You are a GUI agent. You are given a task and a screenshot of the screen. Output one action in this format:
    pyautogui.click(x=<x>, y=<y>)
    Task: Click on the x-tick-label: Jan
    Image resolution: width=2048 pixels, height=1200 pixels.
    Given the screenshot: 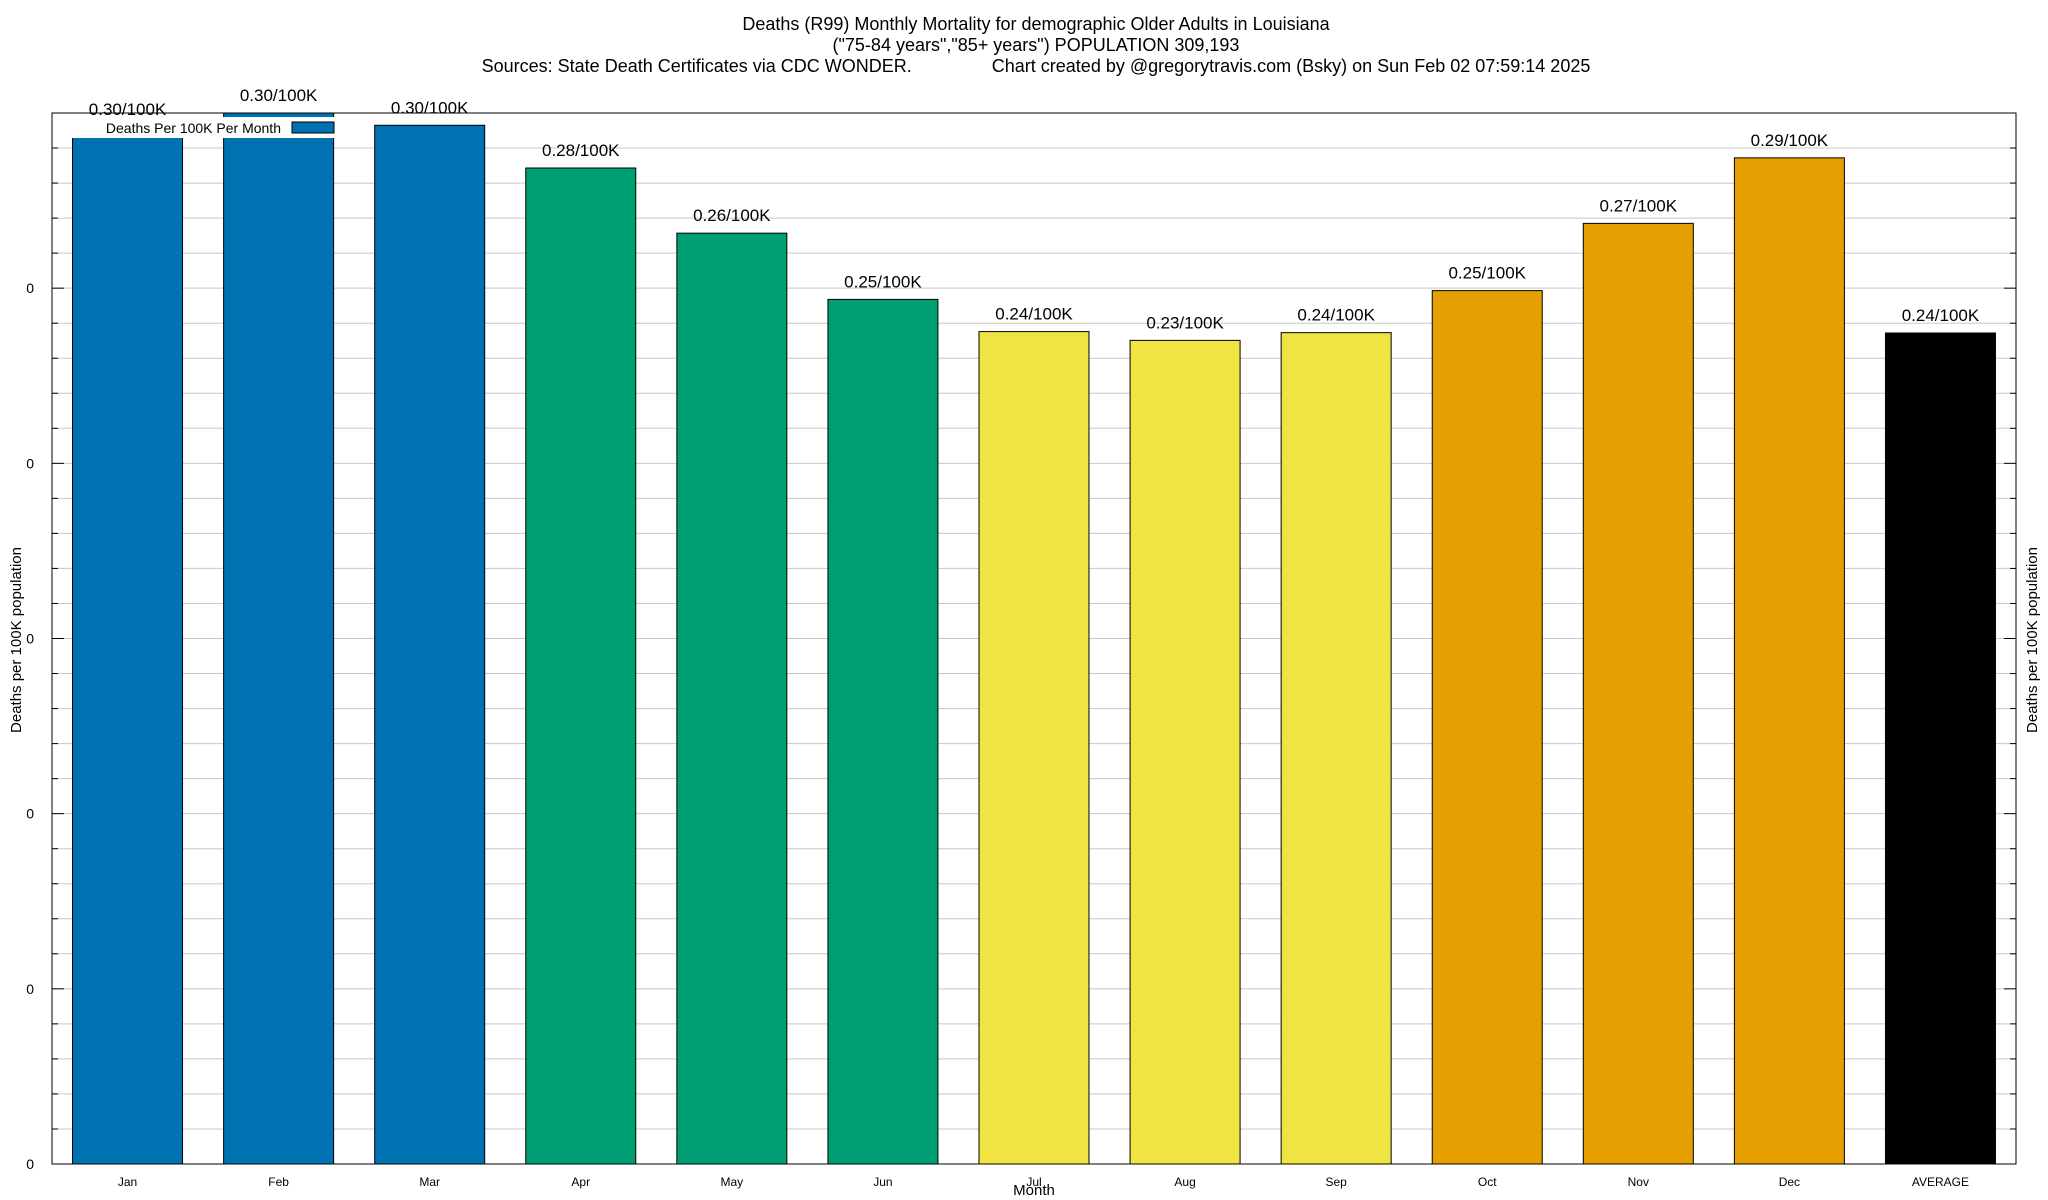 What is the action you would take?
    pyautogui.click(x=127, y=1182)
    